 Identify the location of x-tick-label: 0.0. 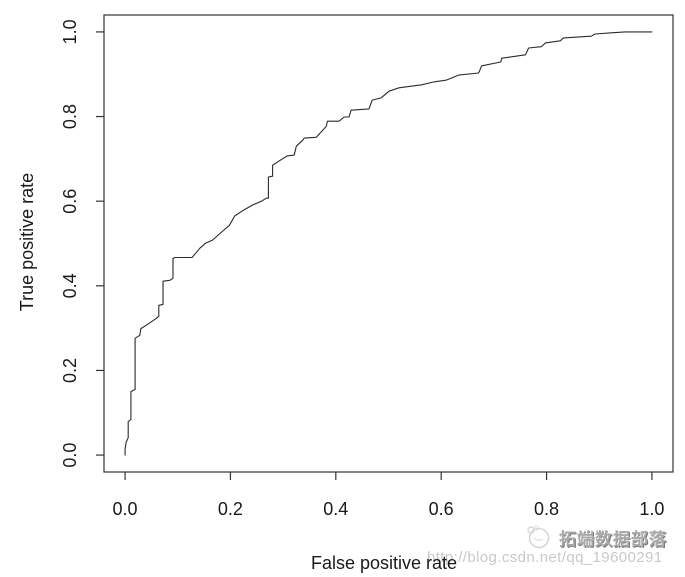
(125, 509).